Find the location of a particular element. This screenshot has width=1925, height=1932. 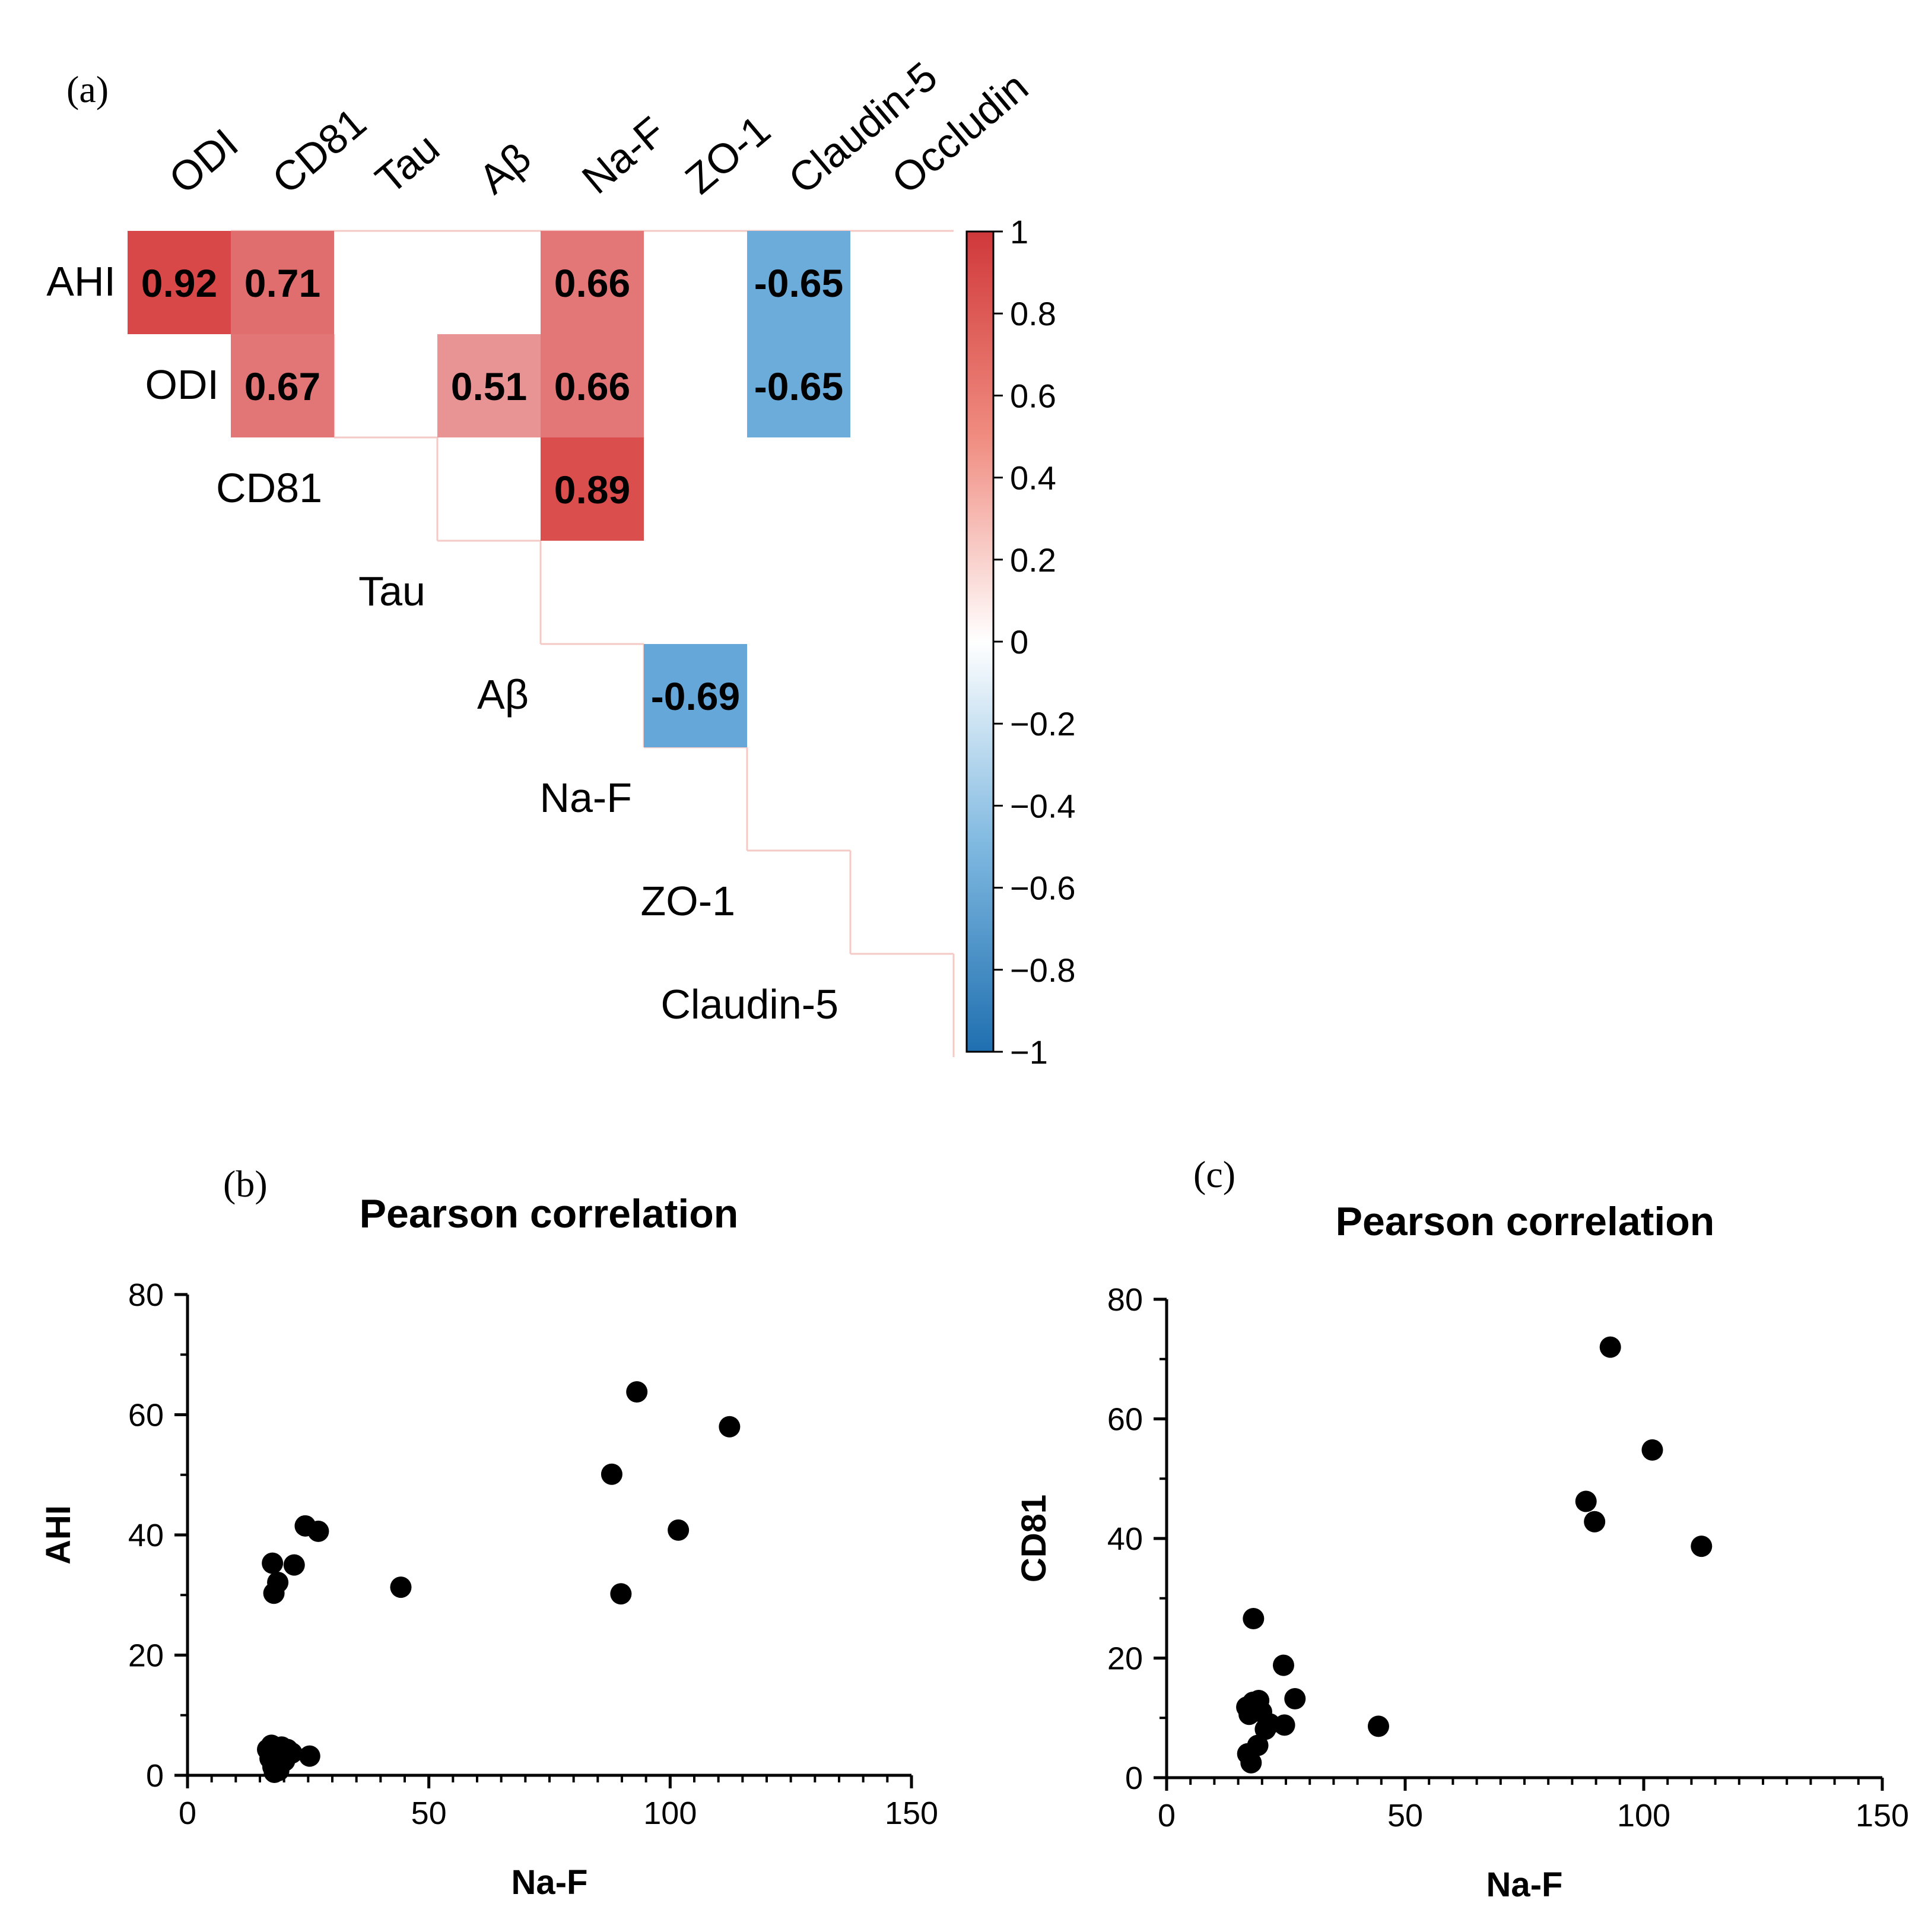

row-label-claudin-5: Claudin-5 is located at coordinates (749, 1004).